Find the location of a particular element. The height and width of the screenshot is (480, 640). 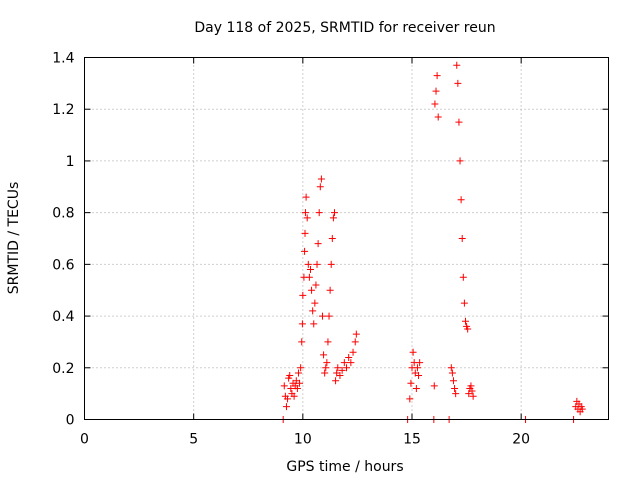

x-tick-label: 5 is located at coordinates (193, 440).